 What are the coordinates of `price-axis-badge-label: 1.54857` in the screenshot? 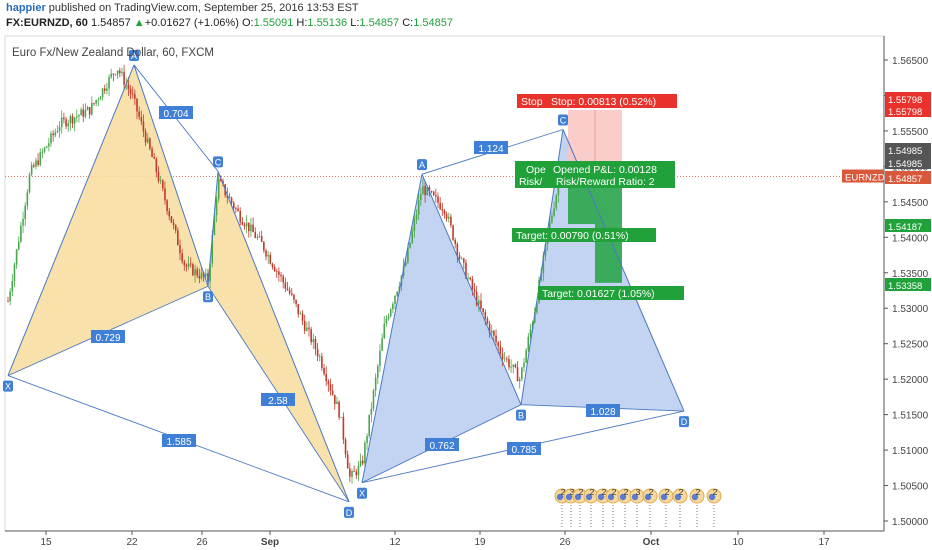 It's located at (905, 179).